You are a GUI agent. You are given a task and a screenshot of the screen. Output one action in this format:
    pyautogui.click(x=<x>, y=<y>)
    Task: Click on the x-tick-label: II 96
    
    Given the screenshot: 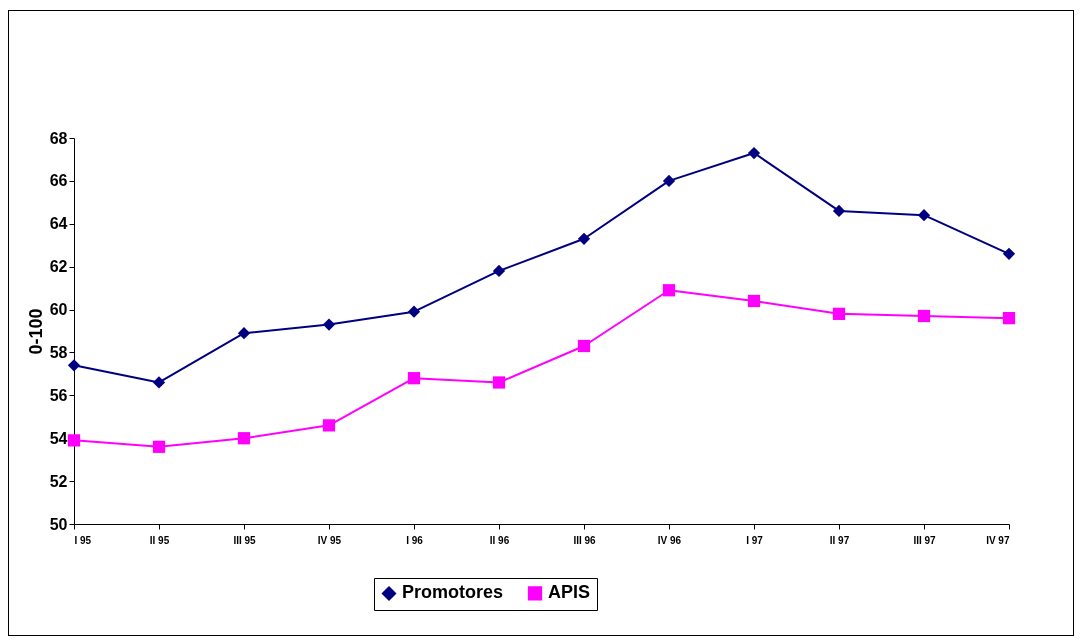 What is the action you would take?
    pyautogui.click(x=499, y=540)
    